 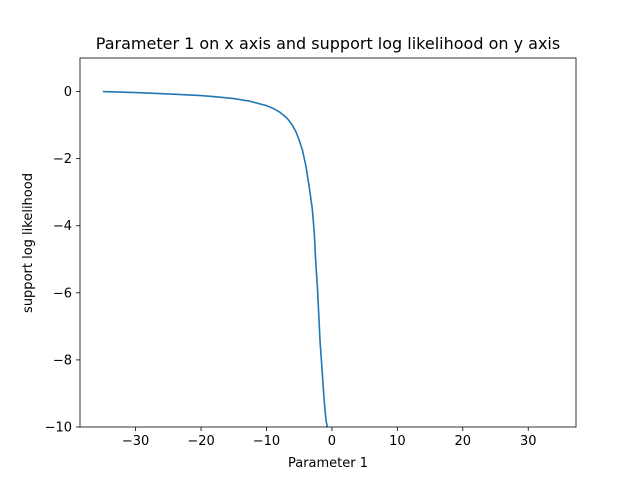 What do you see at coordinates (58, 428) in the screenshot?
I see `y-tick-label: −10` at bounding box center [58, 428].